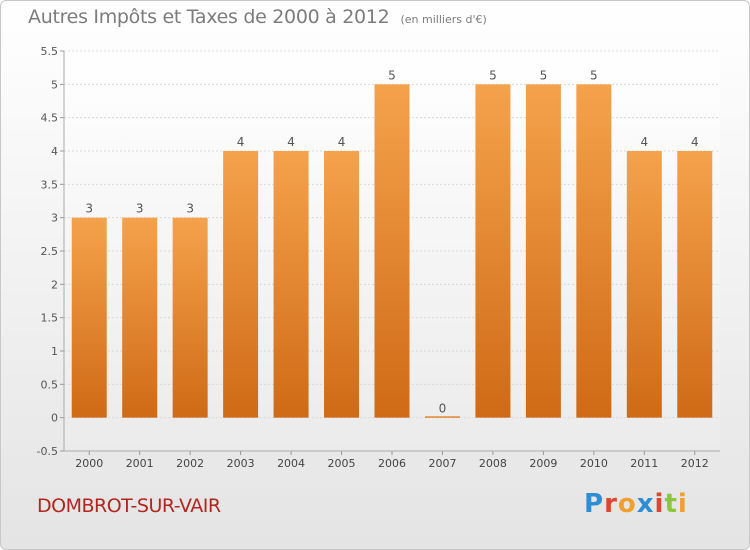 The height and width of the screenshot is (550, 750). I want to click on x-tick-label: 2010, so click(594, 463).